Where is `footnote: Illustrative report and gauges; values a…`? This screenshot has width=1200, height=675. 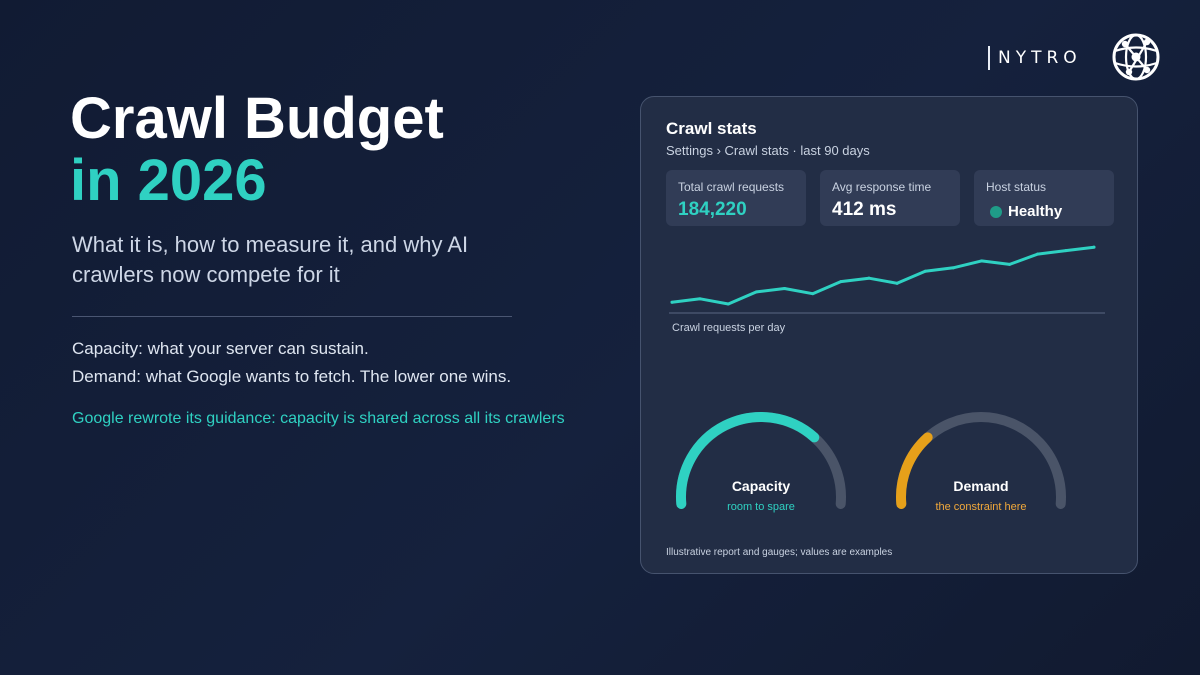
footnote: Illustrative report and gauges; values a… is located at coordinates (779, 552).